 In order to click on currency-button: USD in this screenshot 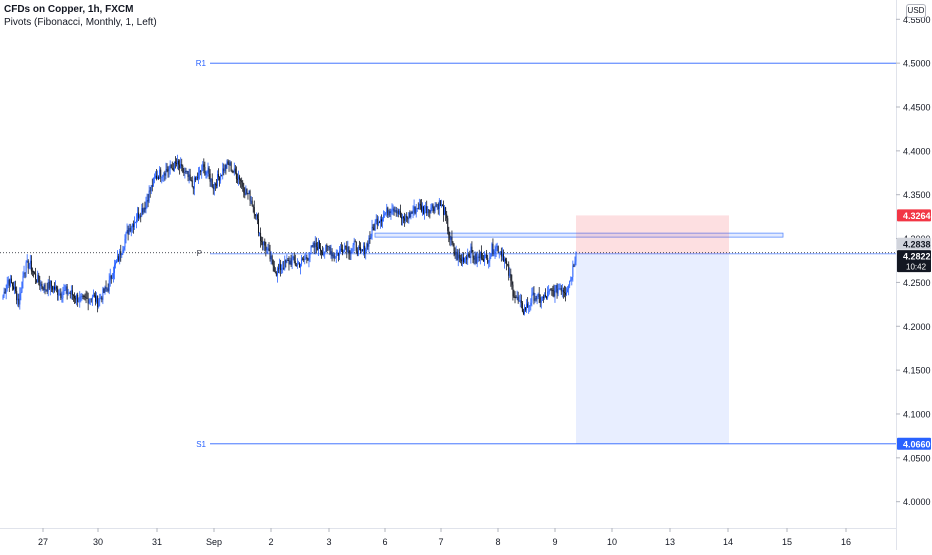, I will do `click(916, 11)`.